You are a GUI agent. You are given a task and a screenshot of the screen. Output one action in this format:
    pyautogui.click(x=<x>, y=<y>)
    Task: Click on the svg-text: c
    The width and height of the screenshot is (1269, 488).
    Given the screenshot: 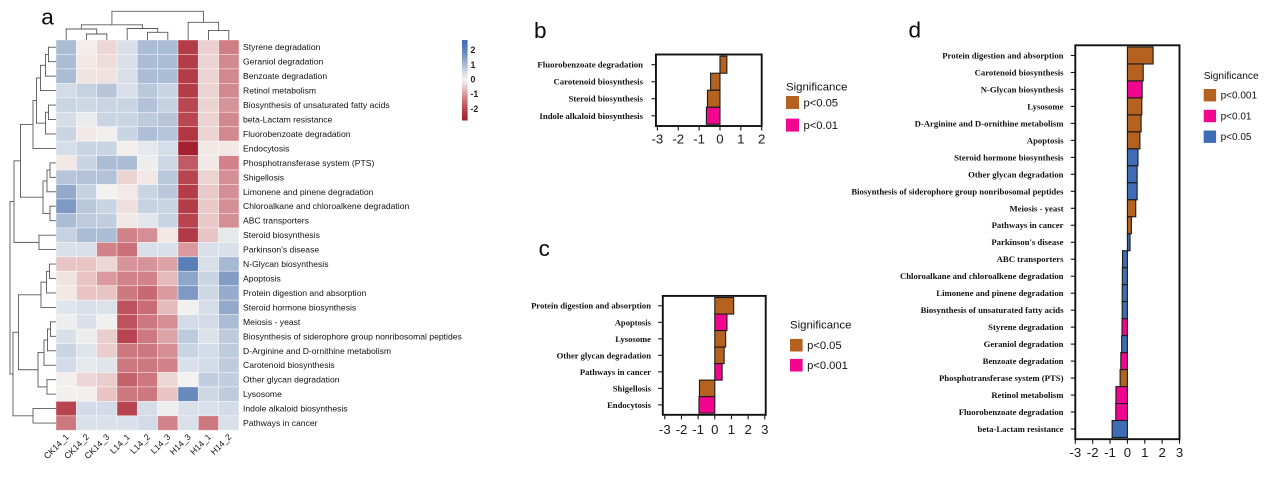 What is the action you would take?
    pyautogui.click(x=544, y=248)
    